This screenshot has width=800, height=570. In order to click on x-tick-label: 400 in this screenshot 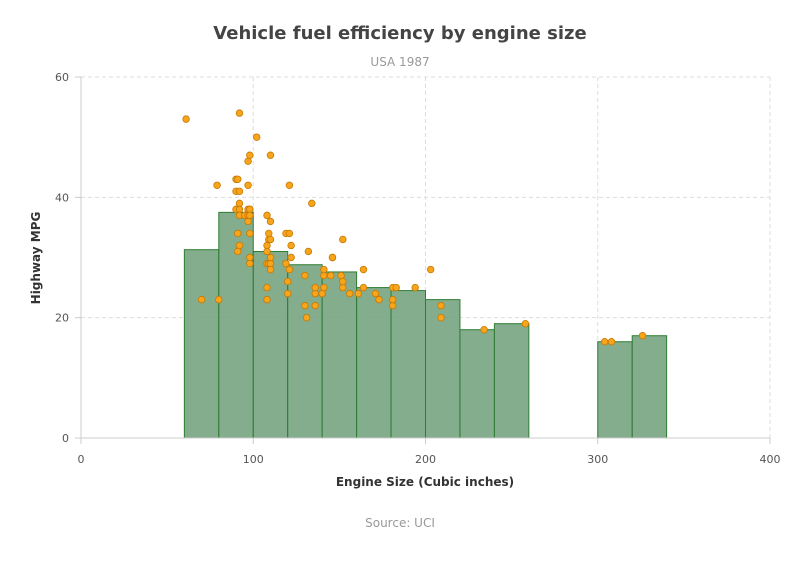, I will do `click(770, 459)`.